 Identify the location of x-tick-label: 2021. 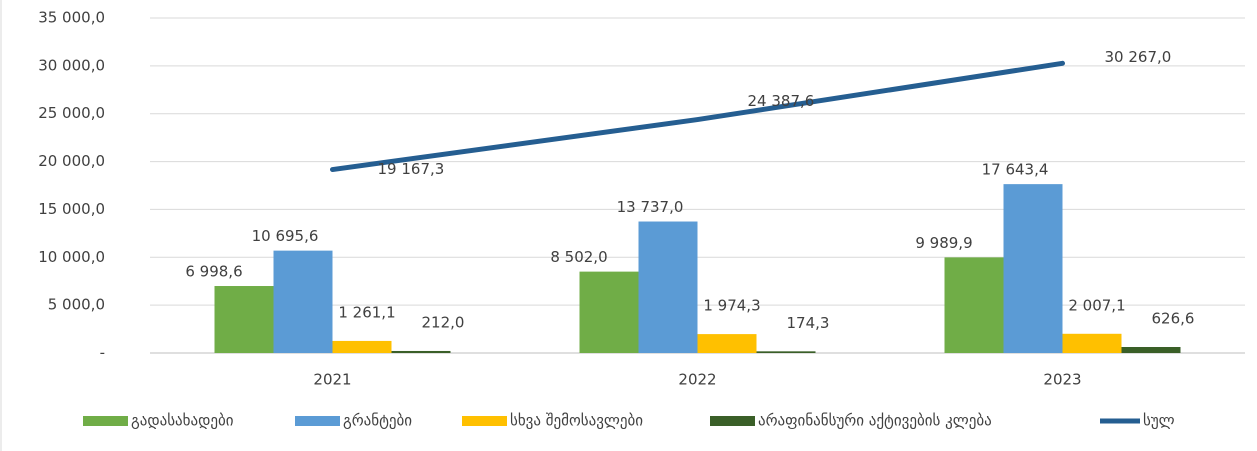
(332, 380).